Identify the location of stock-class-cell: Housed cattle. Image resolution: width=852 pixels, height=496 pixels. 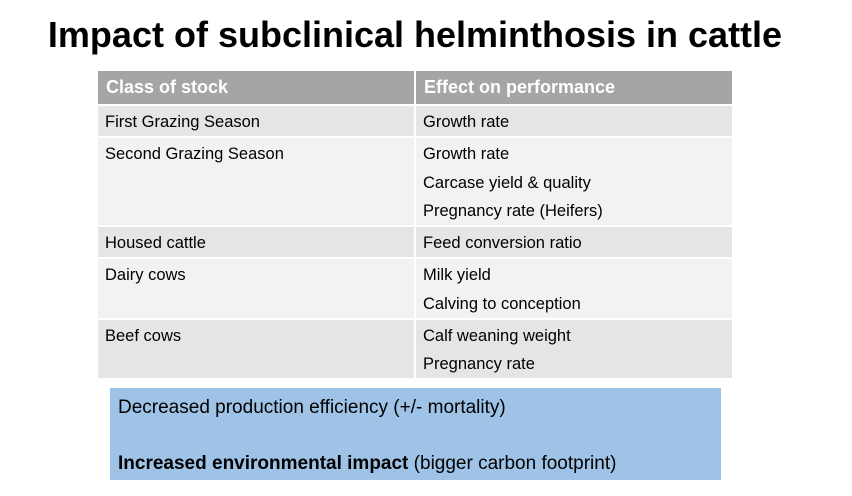
(257, 242).